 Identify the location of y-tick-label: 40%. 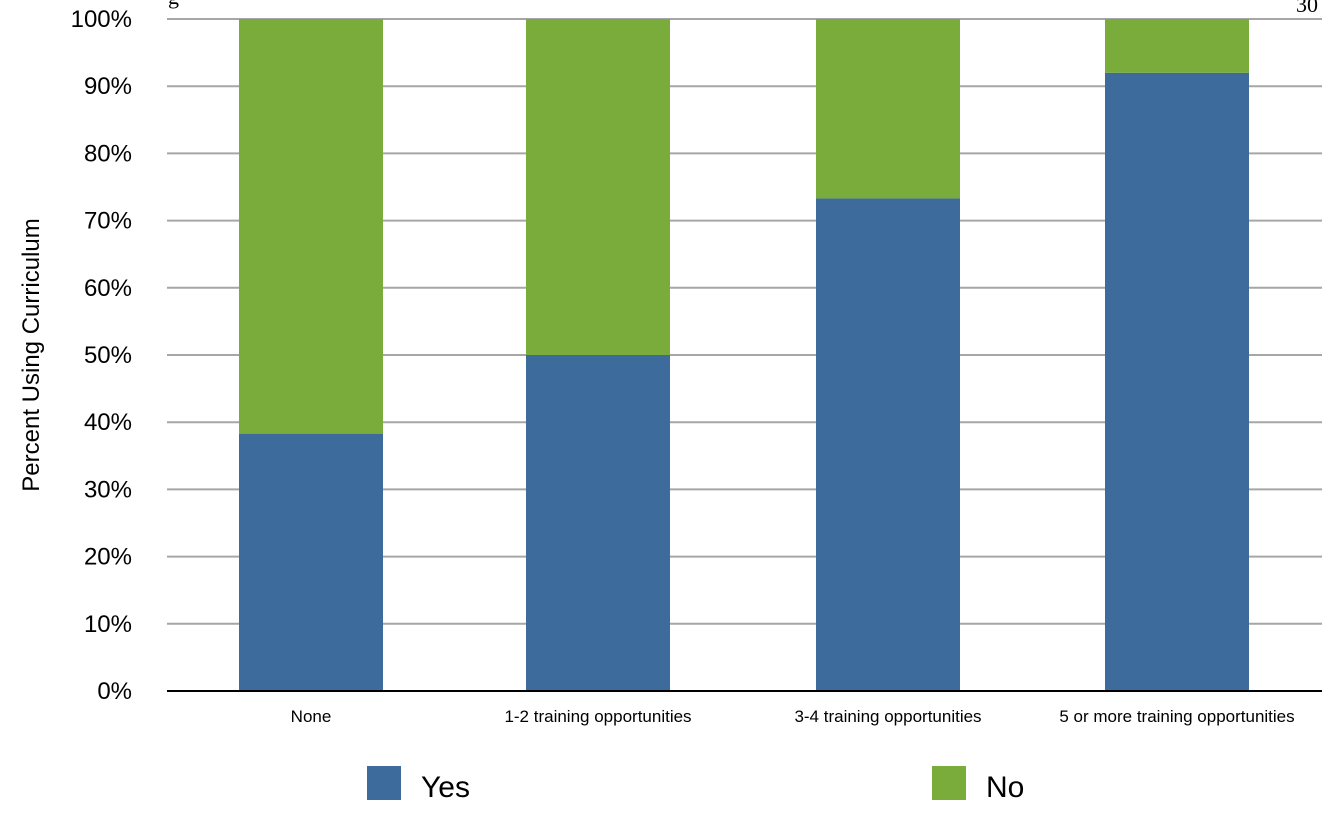
(108, 422).